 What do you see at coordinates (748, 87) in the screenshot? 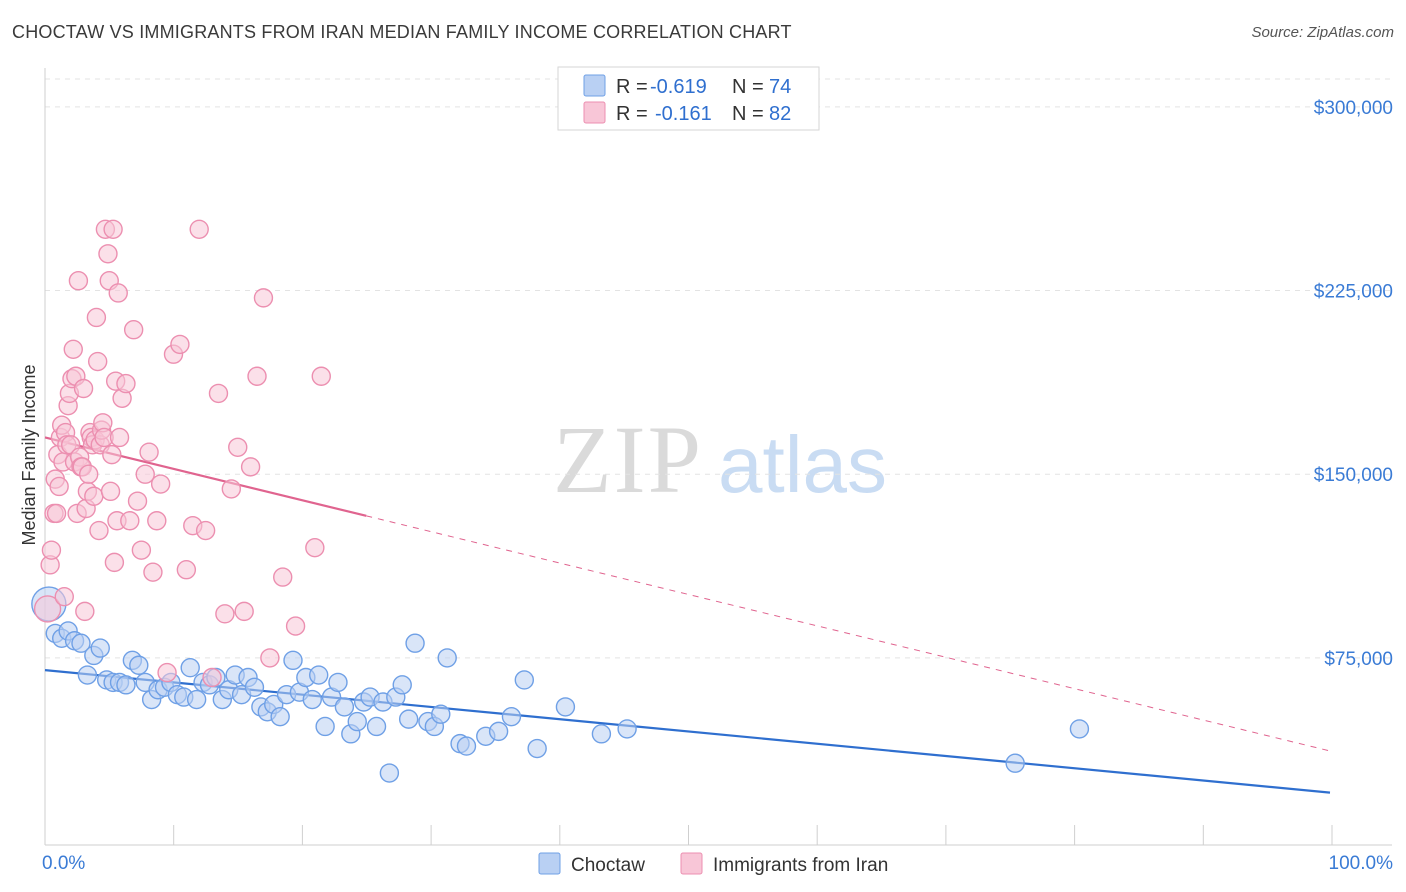
I see `legend-n-label-choctaw: N =` at bounding box center [748, 87].